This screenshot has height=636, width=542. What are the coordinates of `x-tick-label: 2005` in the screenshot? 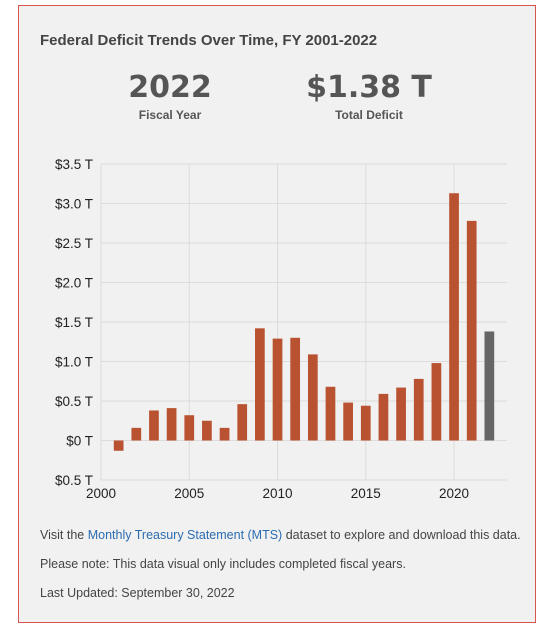 It's located at (189, 493).